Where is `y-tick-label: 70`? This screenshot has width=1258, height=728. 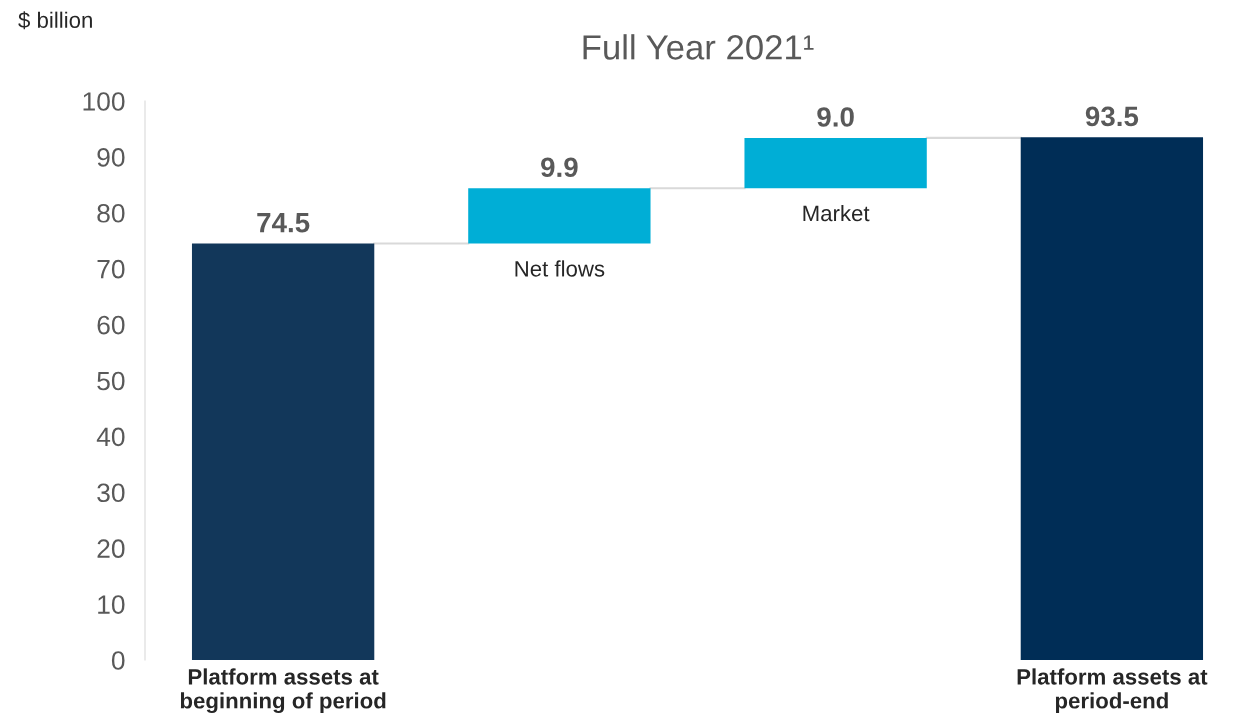 y-tick-label: 70 is located at coordinates (111, 269).